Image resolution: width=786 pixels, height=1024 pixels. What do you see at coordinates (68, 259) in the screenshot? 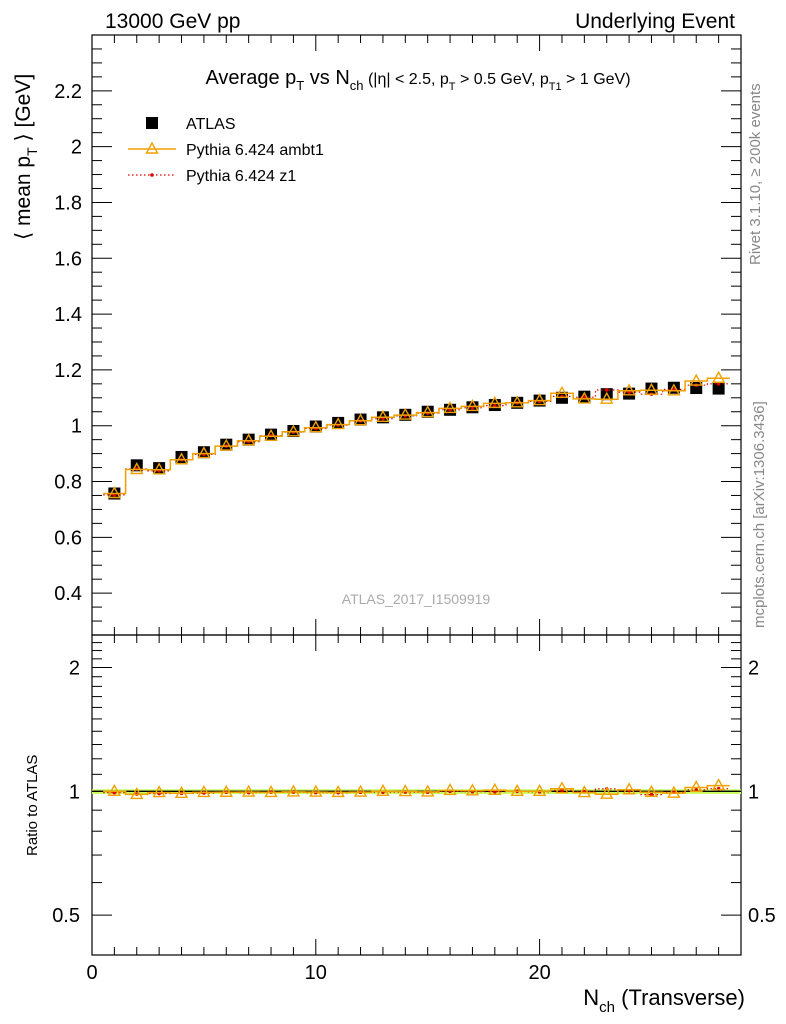
I see `y-tick-label: 1.6` at bounding box center [68, 259].